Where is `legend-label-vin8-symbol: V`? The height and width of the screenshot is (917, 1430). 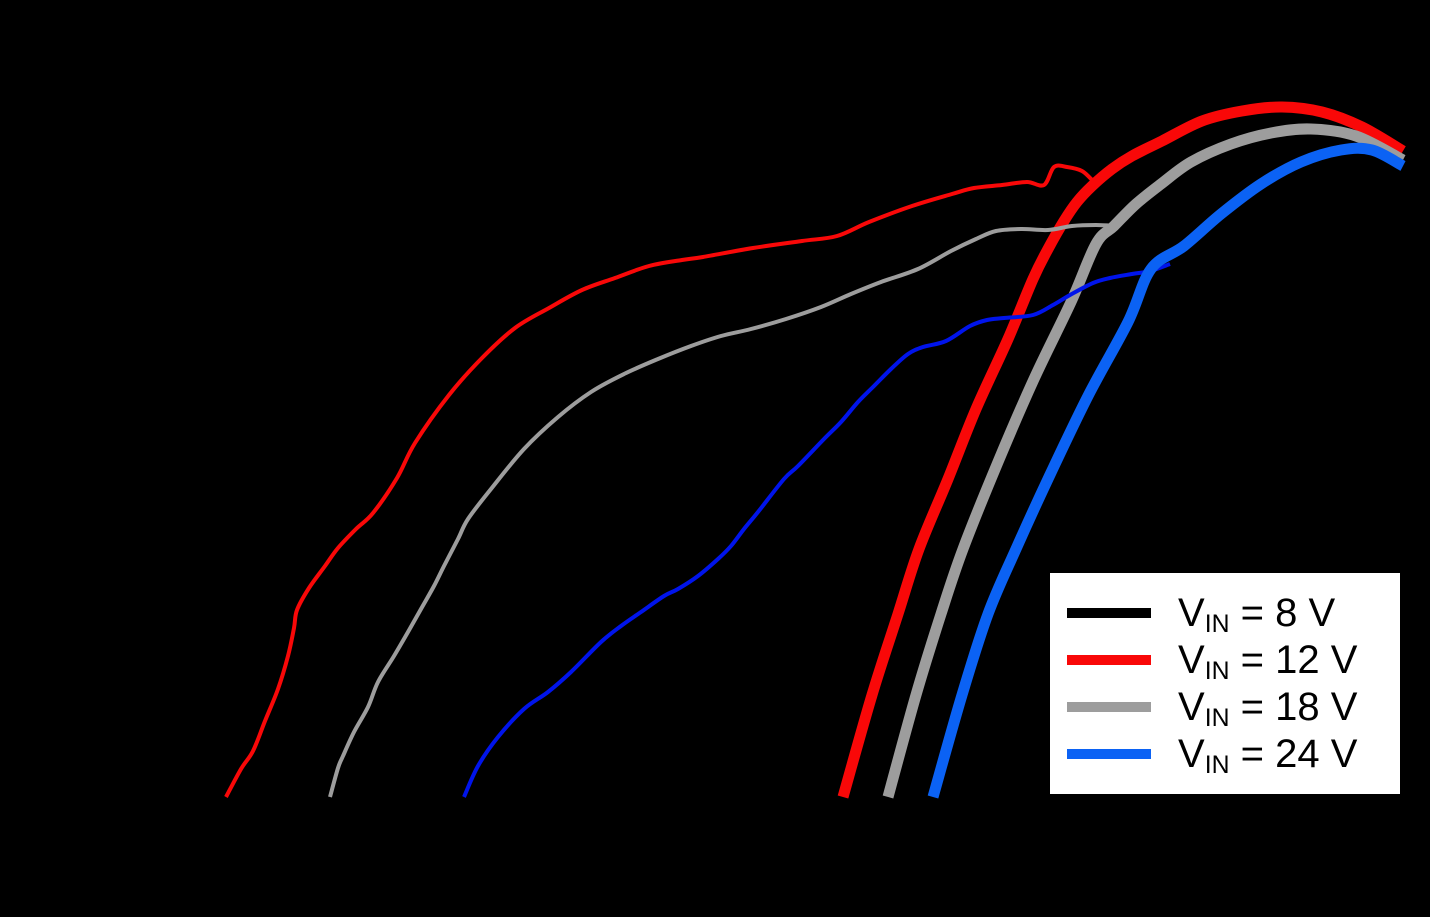 legend-label-vin8-symbol: V is located at coordinates (1191, 613).